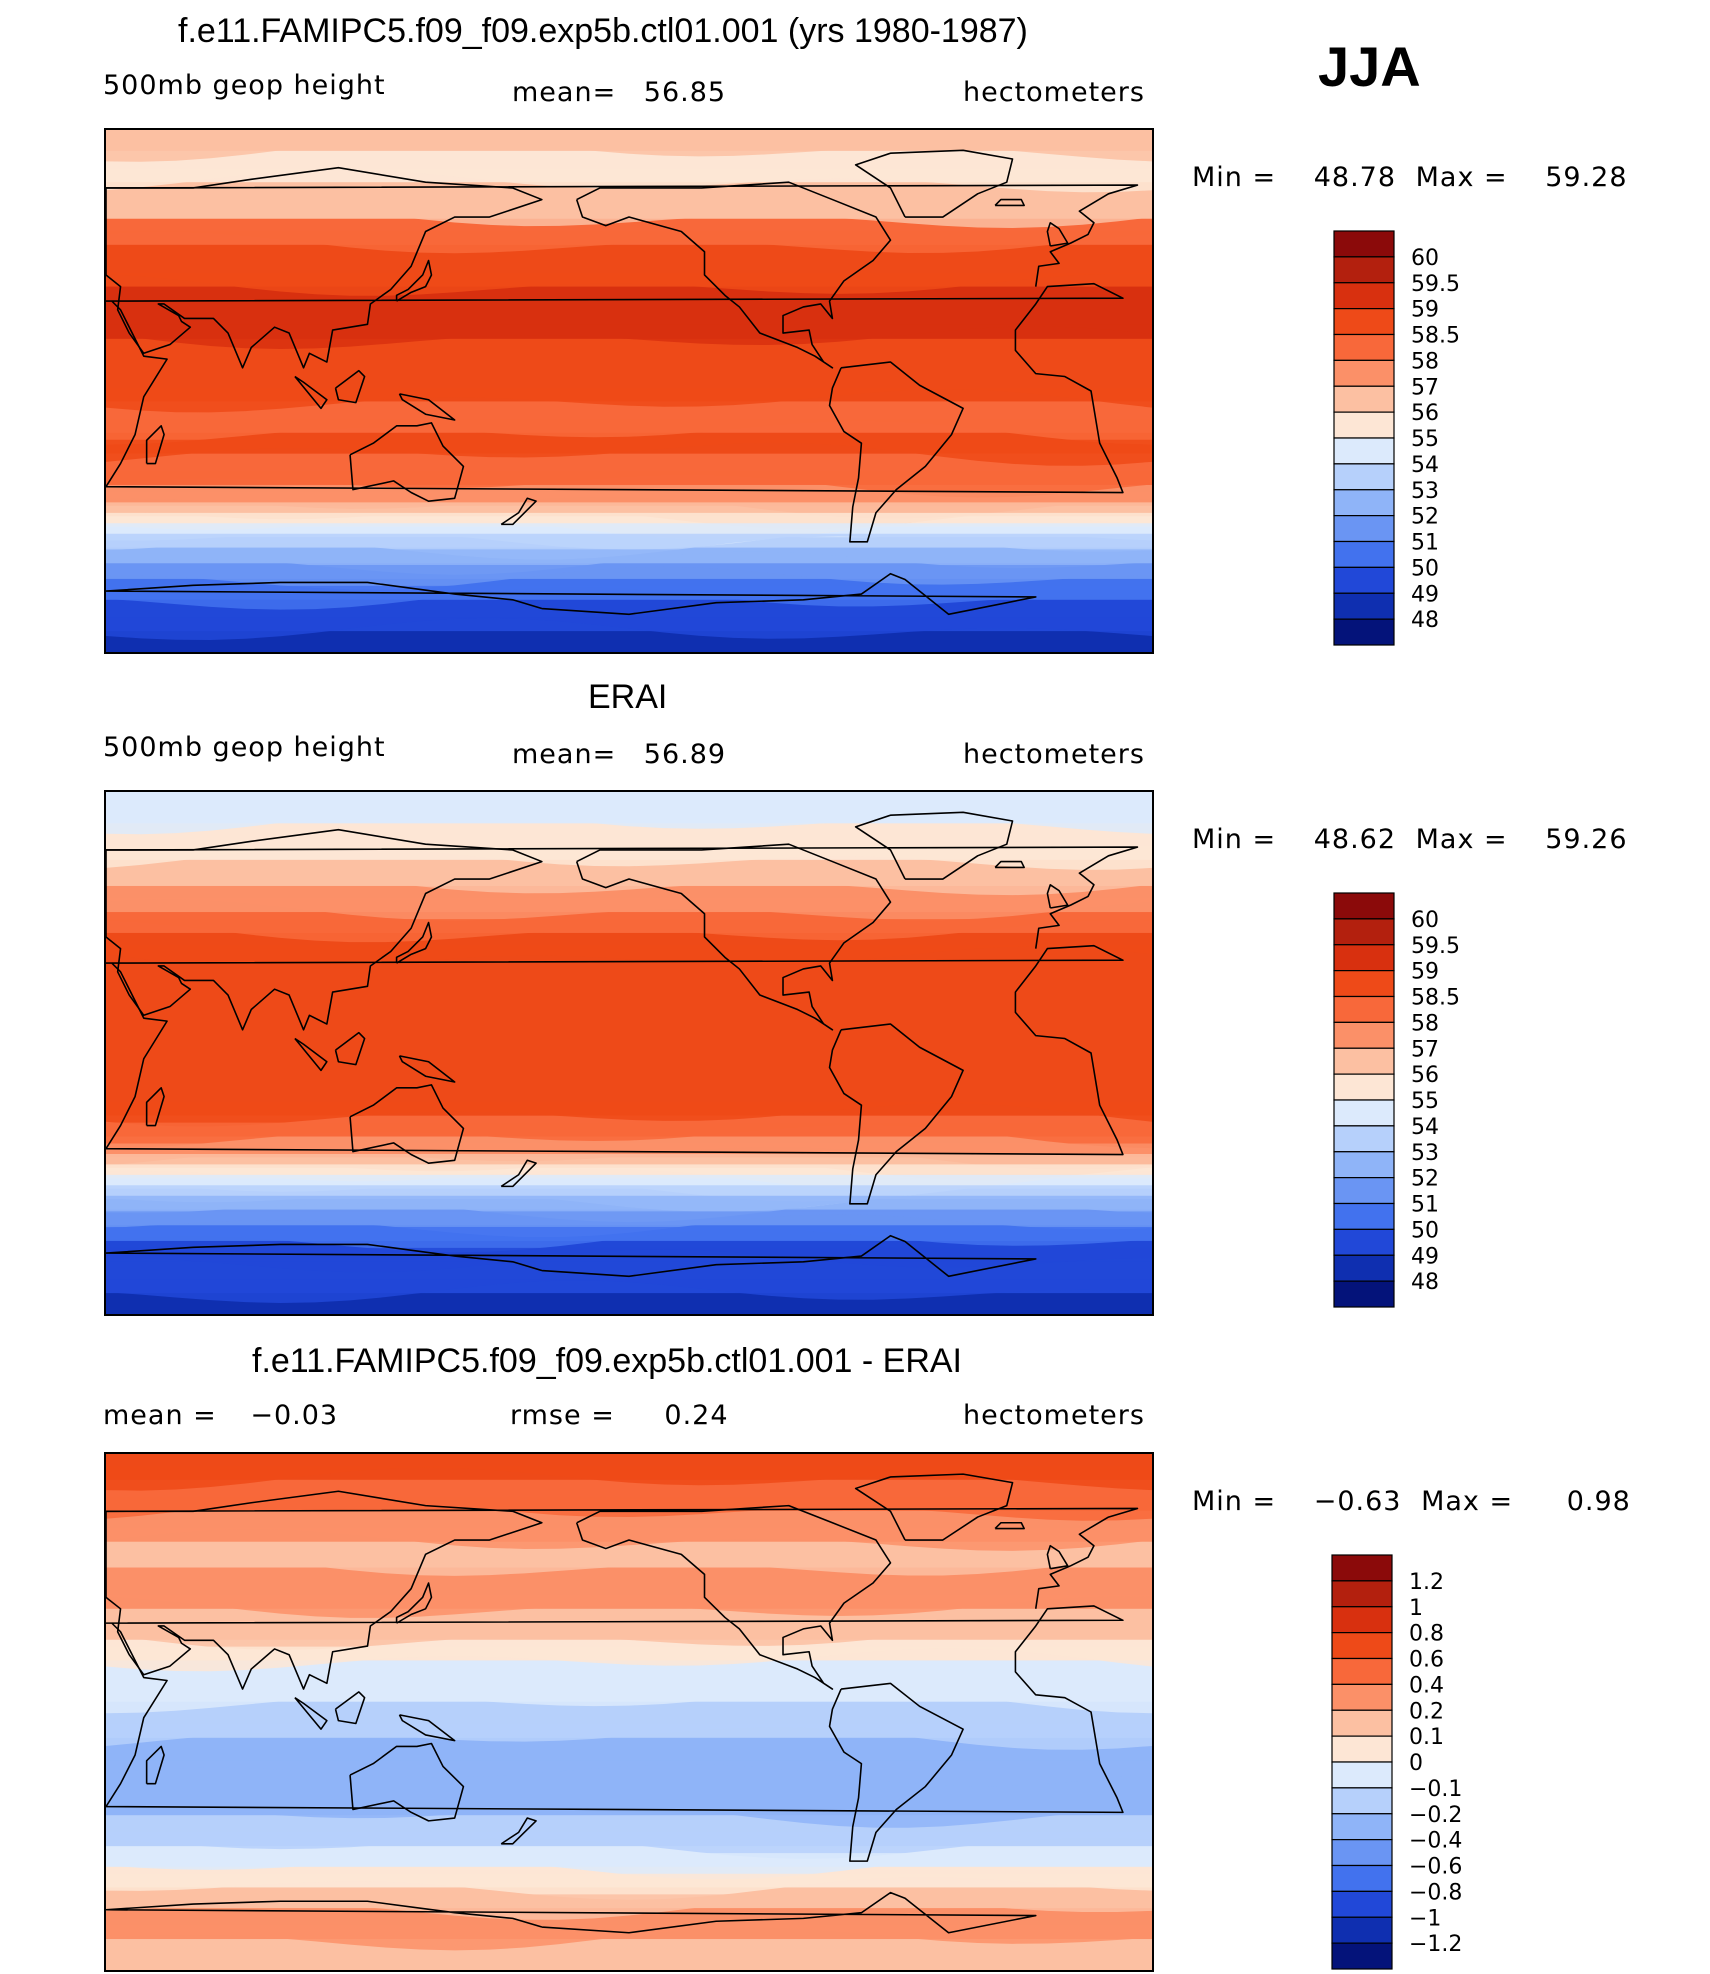 The height and width of the screenshot is (1974, 1710). Describe the element at coordinates (1413, 1100) in the screenshot. I see `panel-2-colorbar: 60 59.5 59 58.5 58 57 56 55 54 53 52 51 50 49 48` at that location.